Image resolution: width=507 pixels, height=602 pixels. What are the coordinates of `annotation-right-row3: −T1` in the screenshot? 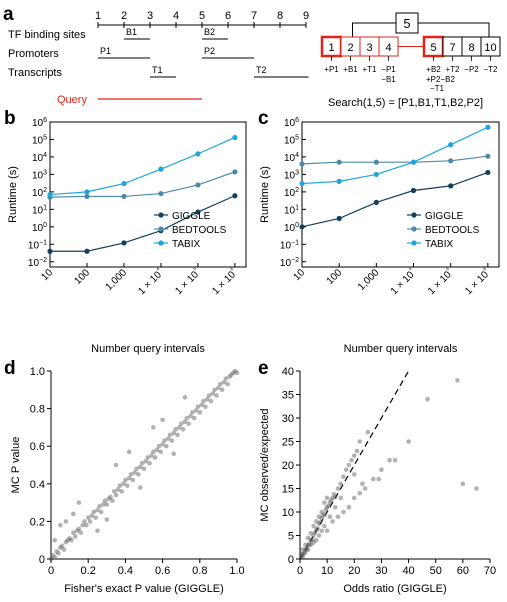 It's located at (437, 88).